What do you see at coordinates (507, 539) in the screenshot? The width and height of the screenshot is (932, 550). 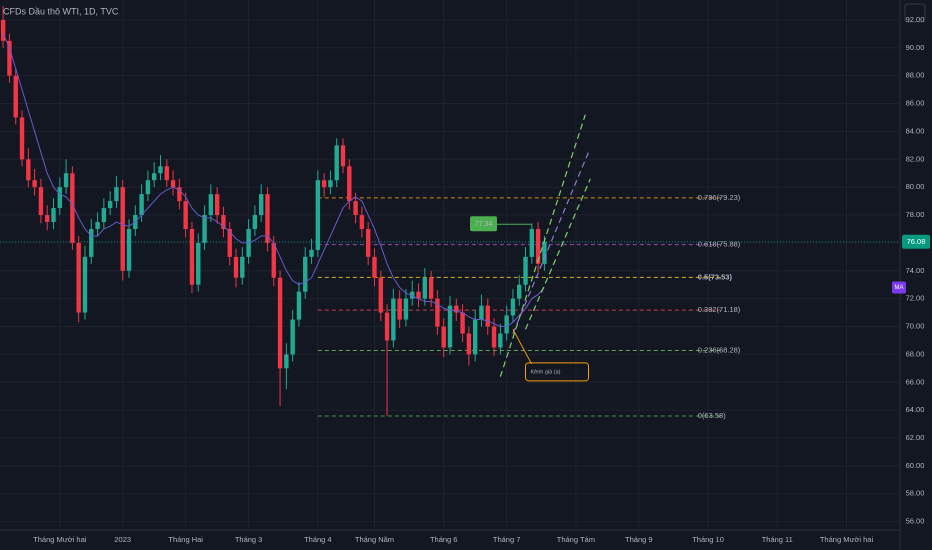 I see `x-tick-label: Tháng 7` at bounding box center [507, 539].